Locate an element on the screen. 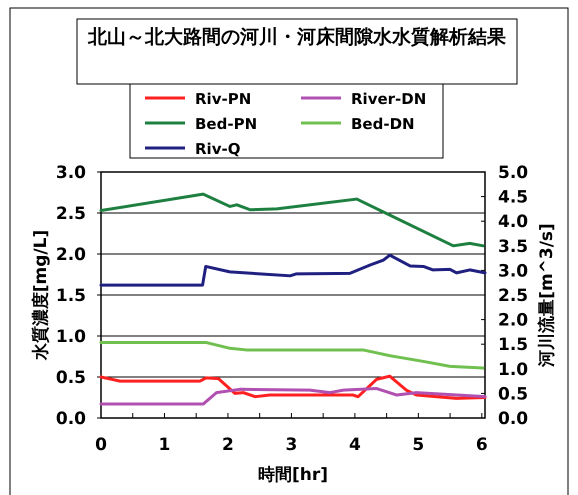 Image resolution: width=578 pixels, height=495 pixels. y2-tick-label: 1.0 is located at coordinates (513, 370).